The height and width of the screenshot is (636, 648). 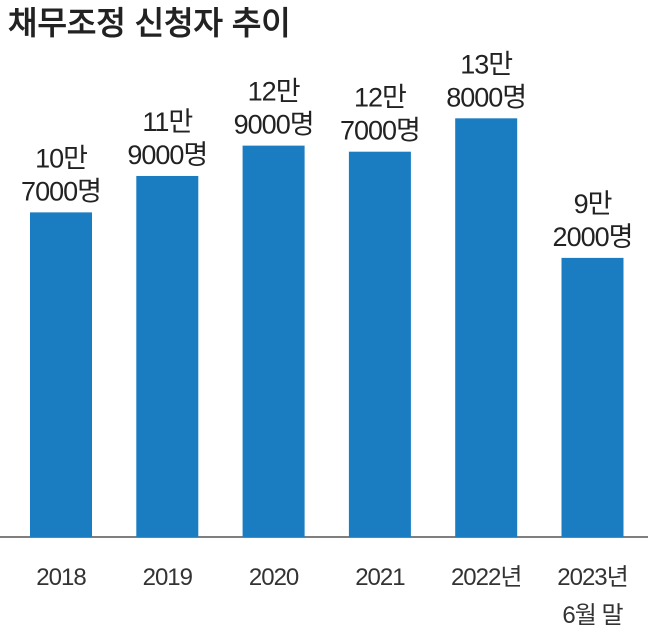 What do you see at coordinates (486, 577) in the screenshot?
I see `x-tick-label: 2022년` at bounding box center [486, 577].